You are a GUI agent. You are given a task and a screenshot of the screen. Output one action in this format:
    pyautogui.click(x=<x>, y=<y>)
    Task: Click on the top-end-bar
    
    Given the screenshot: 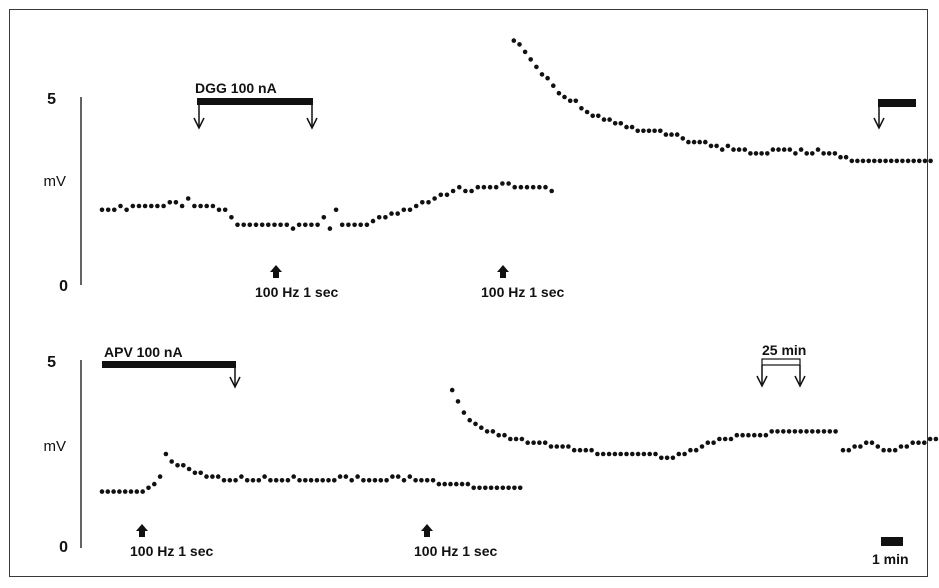 What is the action you would take?
    pyautogui.click(x=897, y=103)
    